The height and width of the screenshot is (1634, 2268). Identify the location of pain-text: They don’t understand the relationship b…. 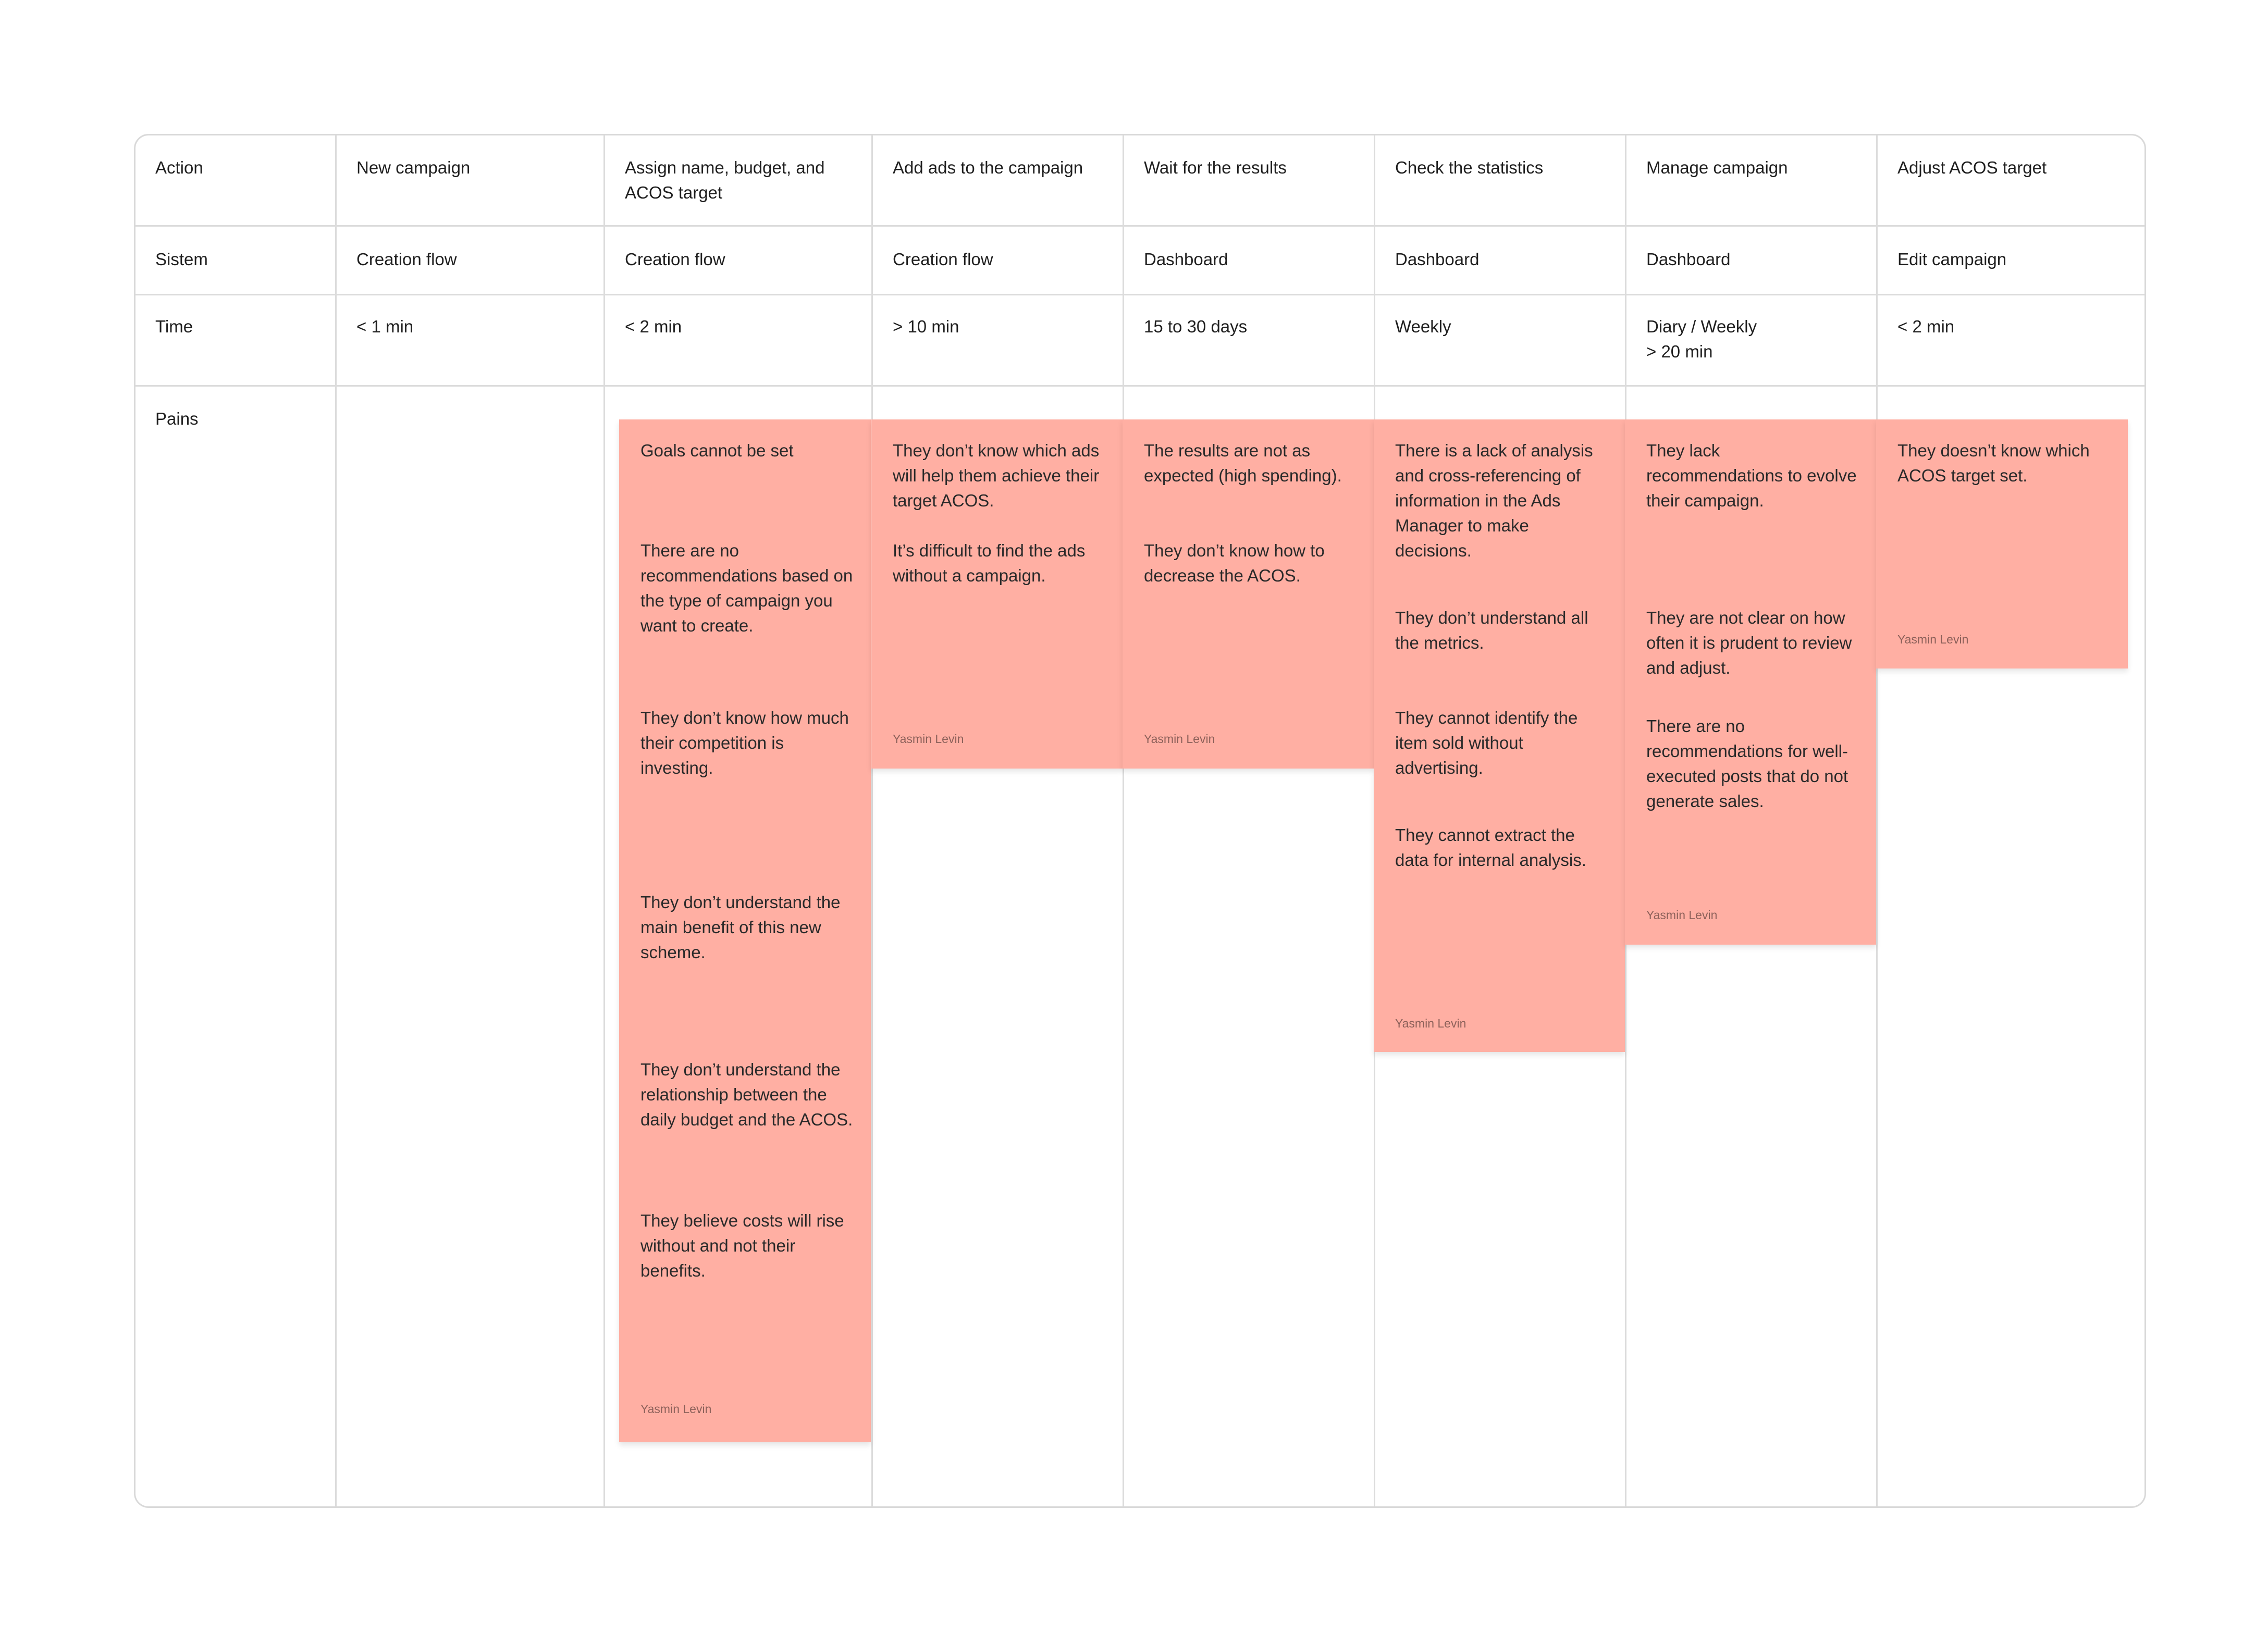
(746, 1094).